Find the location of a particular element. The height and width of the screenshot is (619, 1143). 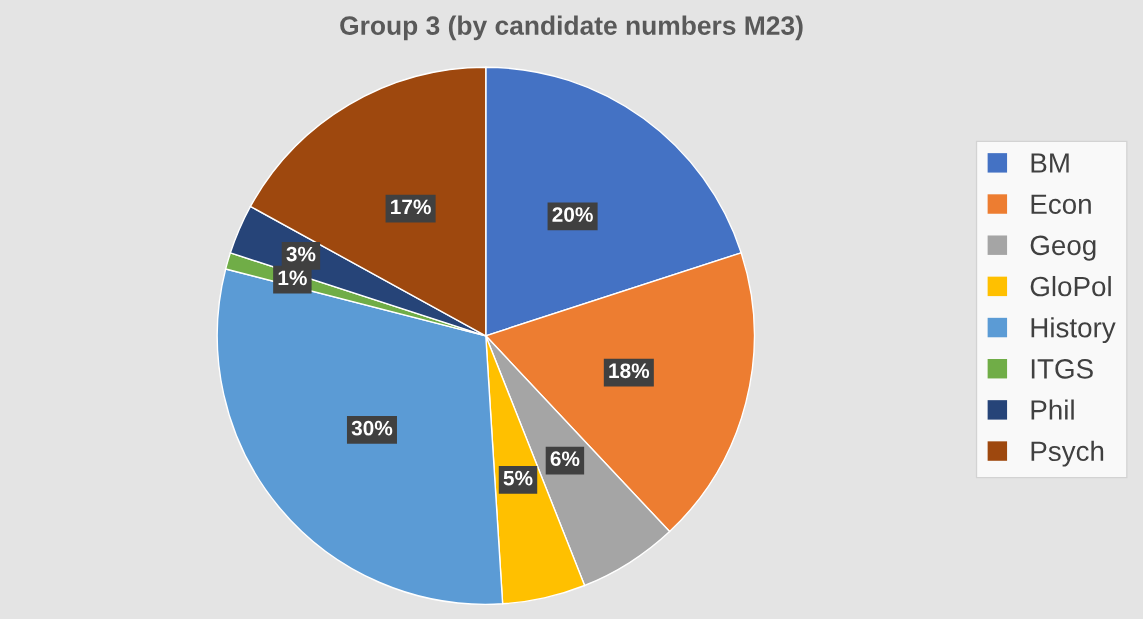

data-label: 6% is located at coordinates (565, 459).